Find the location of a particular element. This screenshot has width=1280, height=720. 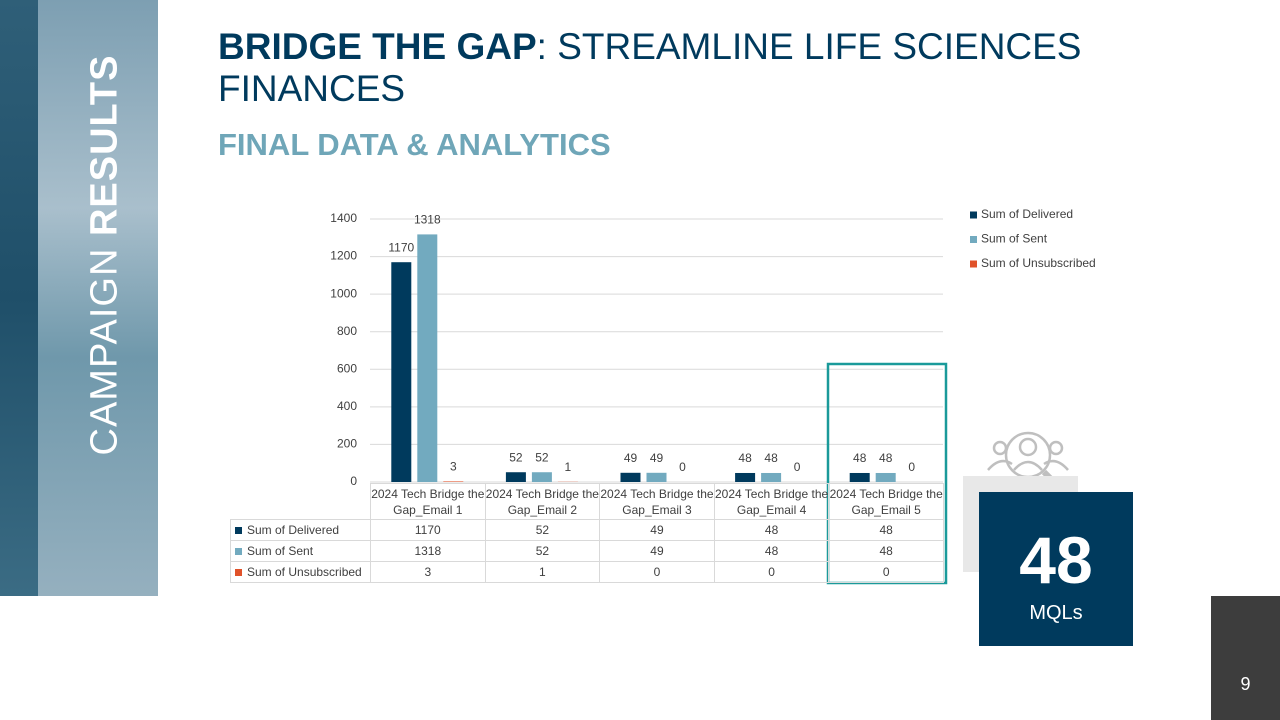

table-value: 1170 is located at coordinates (428, 530).